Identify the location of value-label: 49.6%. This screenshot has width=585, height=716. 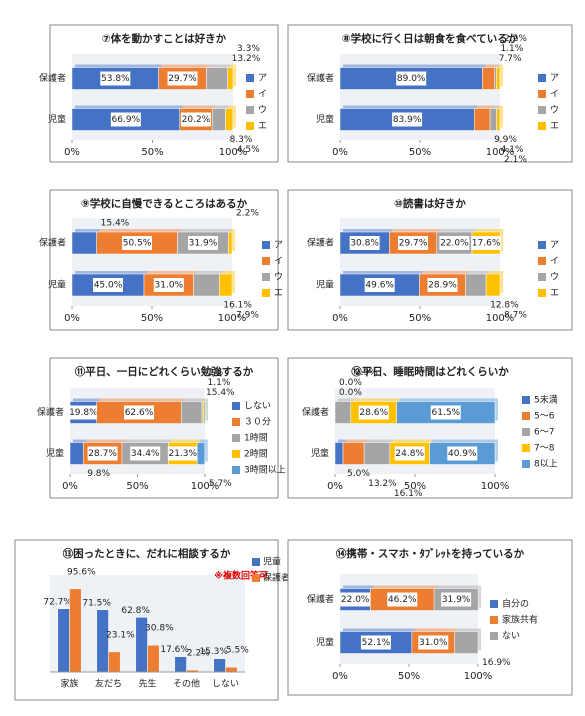
(379, 286).